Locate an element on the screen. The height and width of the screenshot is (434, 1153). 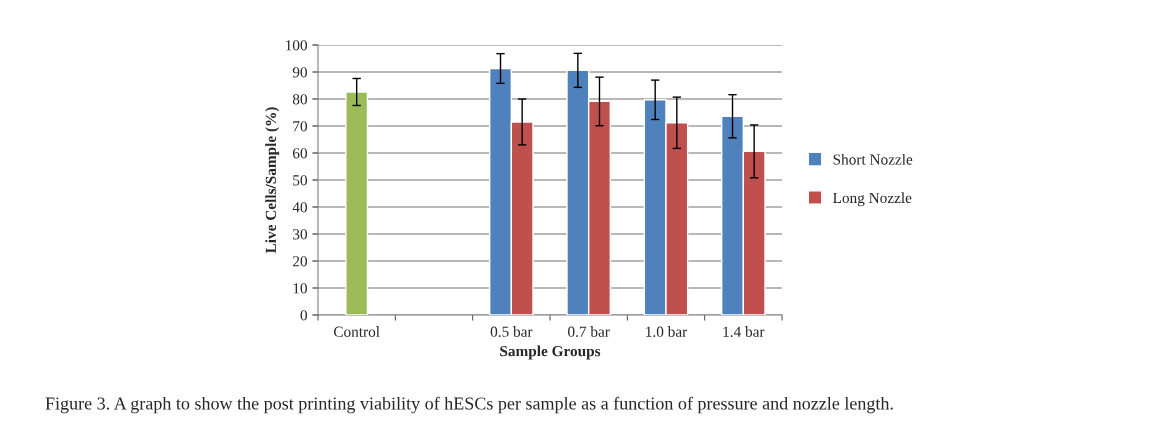
y-tick-label: 70 is located at coordinates (300, 126).